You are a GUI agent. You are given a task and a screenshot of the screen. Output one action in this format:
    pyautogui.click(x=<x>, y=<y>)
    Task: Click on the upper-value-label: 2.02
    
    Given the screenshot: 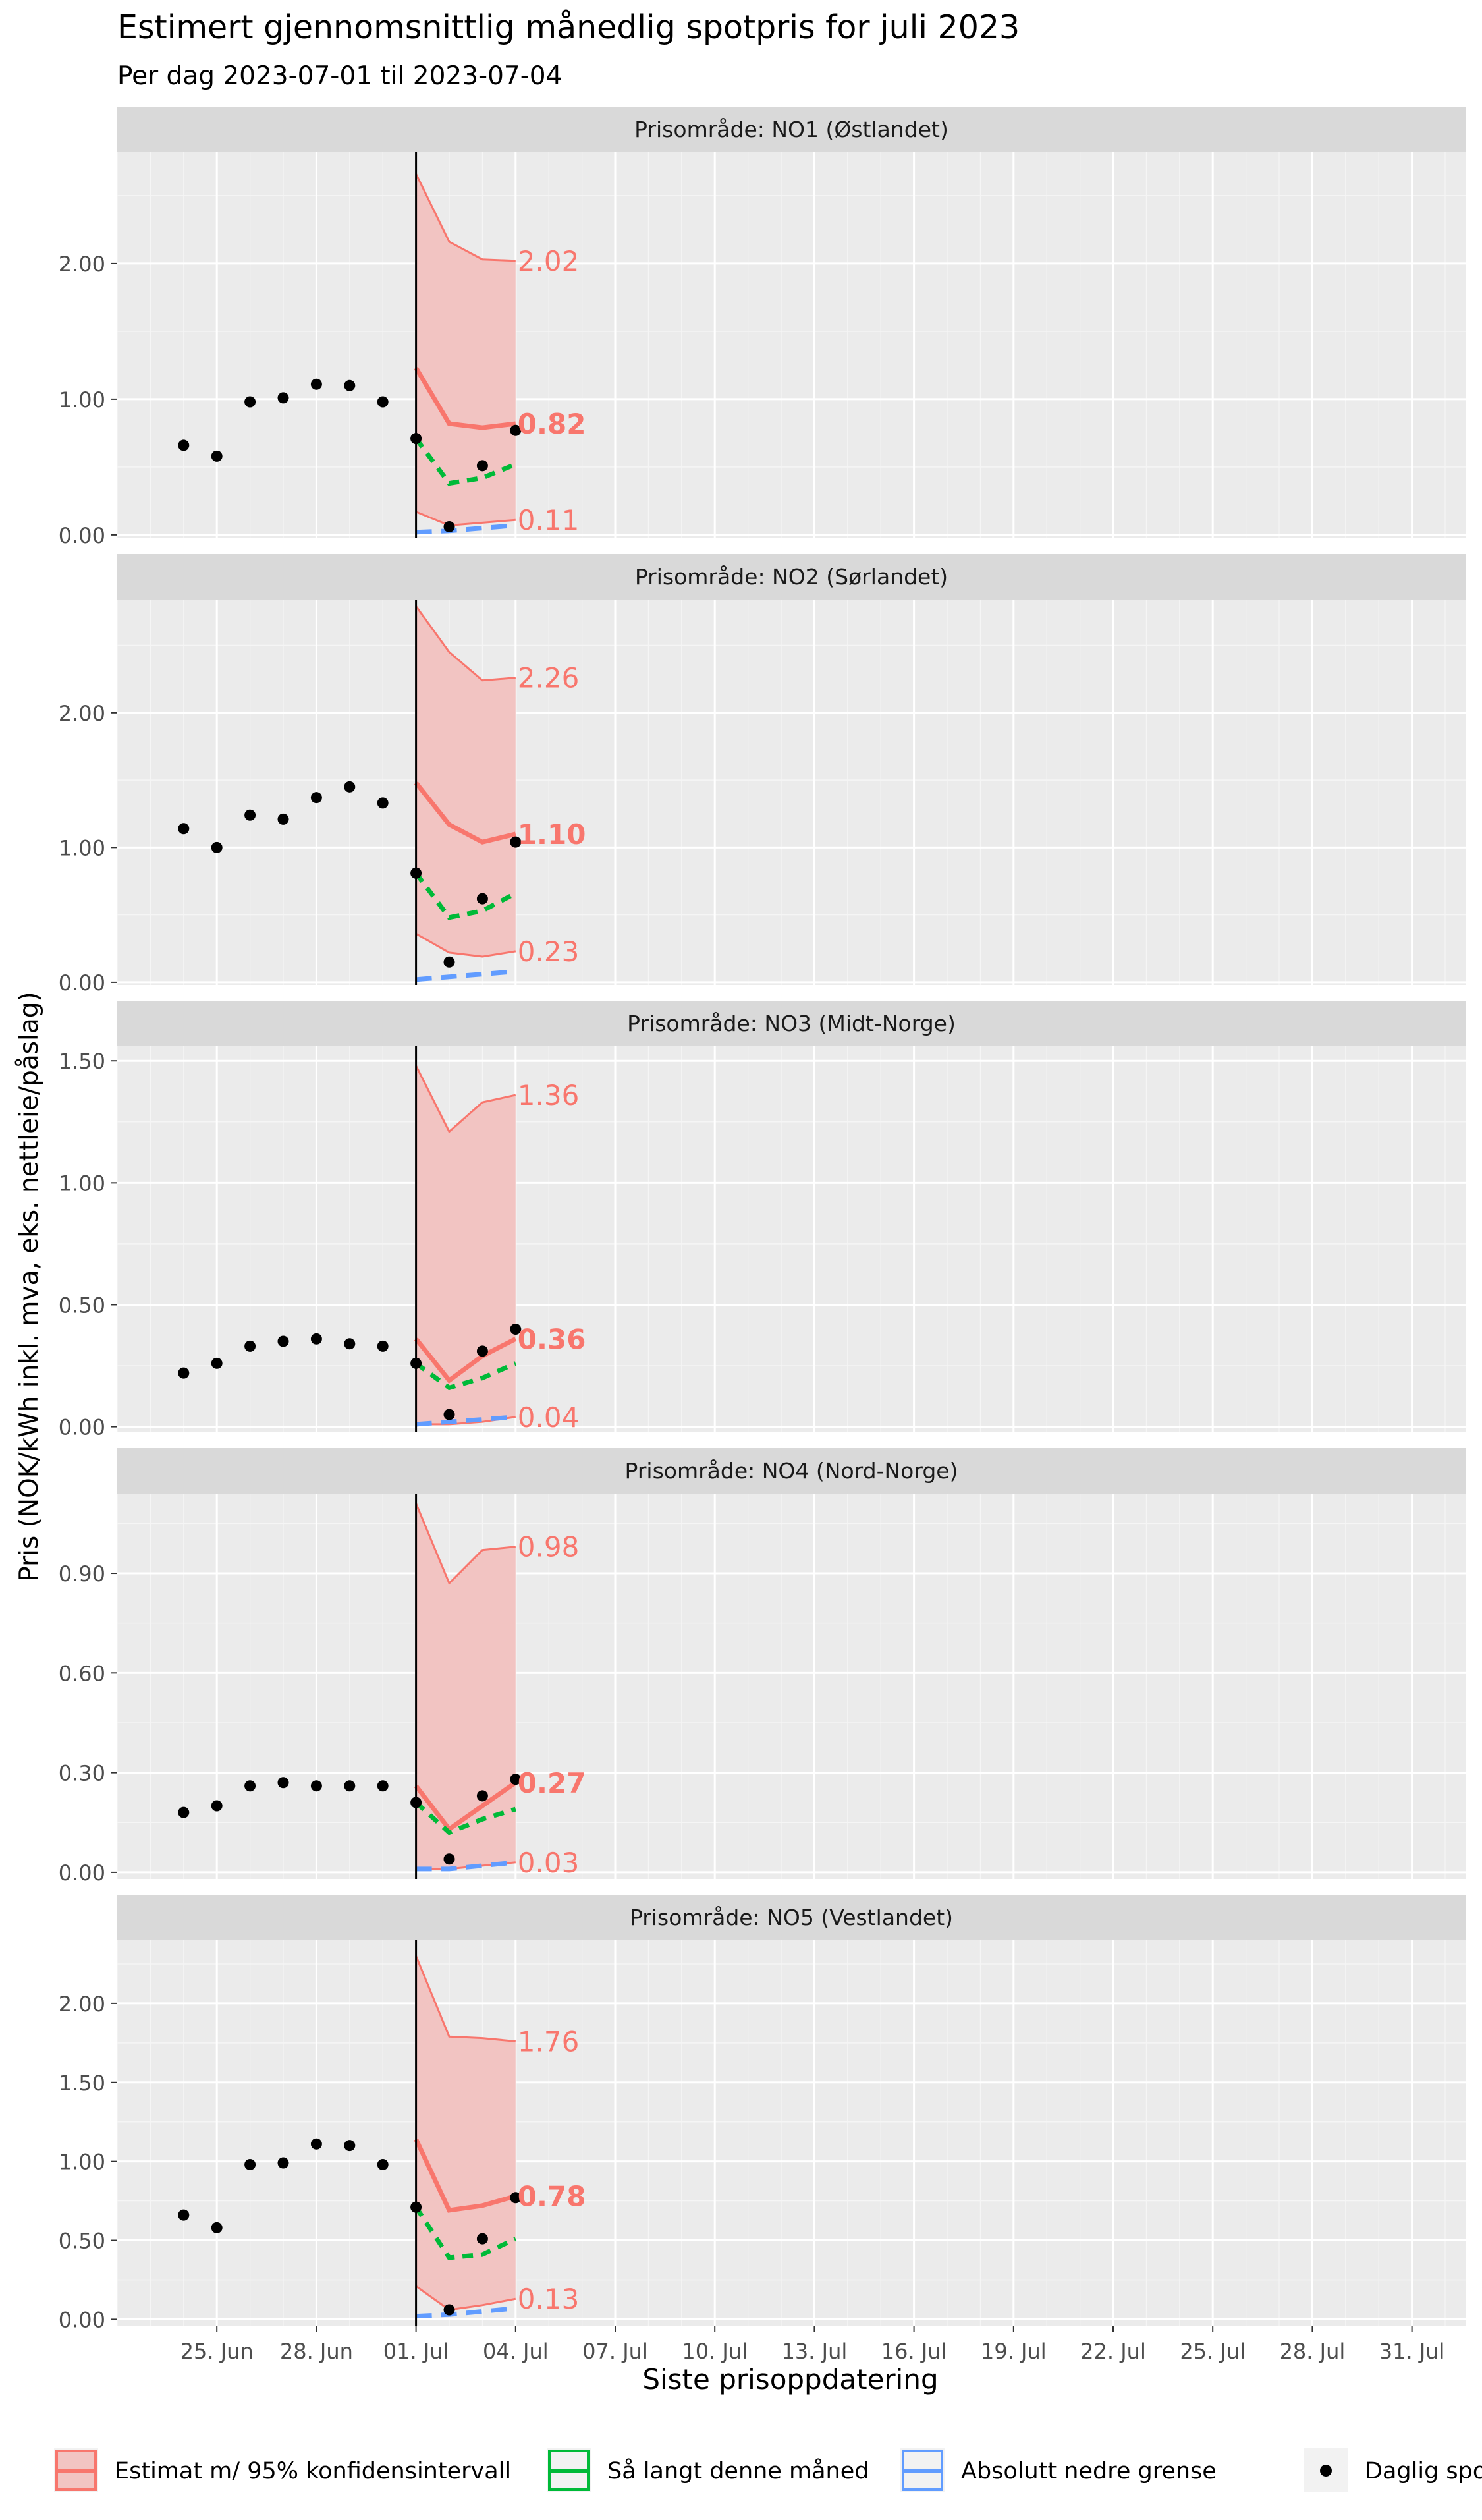 What is the action you would take?
    pyautogui.click(x=549, y=261)
    